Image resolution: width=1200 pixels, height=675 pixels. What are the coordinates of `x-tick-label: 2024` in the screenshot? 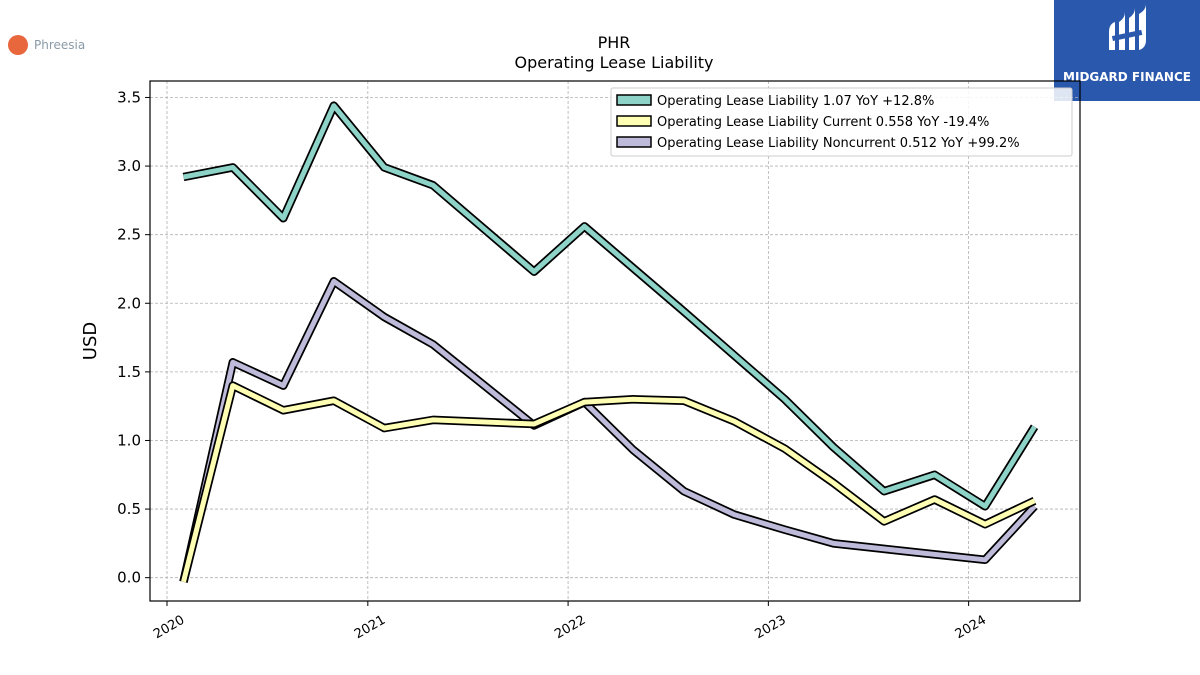 It's located at (971, 628).